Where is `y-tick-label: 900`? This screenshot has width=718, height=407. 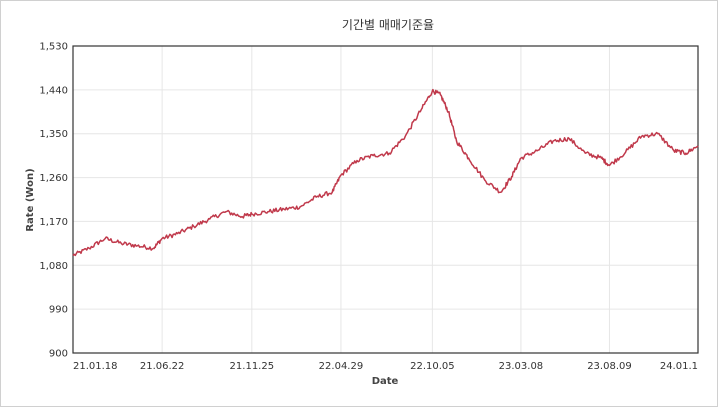 y-tick-label: 900 is located at coordinates (58, 354).